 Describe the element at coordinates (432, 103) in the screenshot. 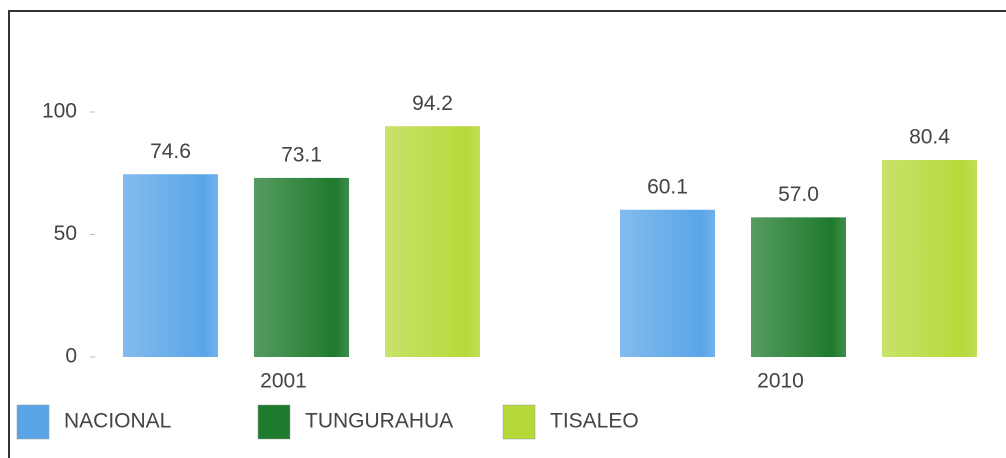

I see `value-label: 94.2` at that location.